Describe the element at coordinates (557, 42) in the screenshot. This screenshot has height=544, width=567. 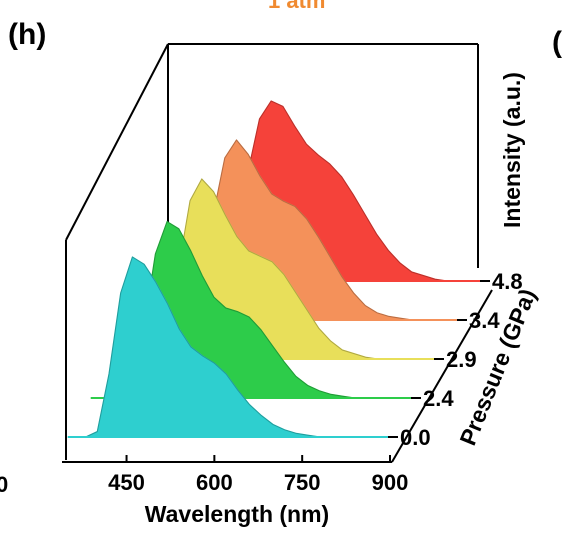
I see `right-panel-fragment: (` at that location.